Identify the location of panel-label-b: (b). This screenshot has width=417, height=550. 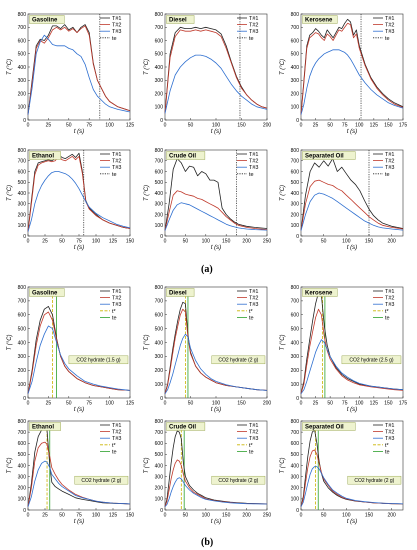
(207, 542).